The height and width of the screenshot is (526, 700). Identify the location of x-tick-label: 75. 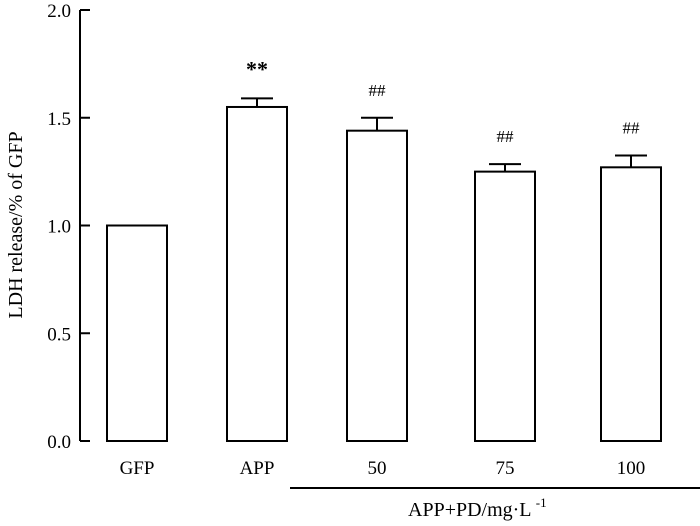
(505, 468).